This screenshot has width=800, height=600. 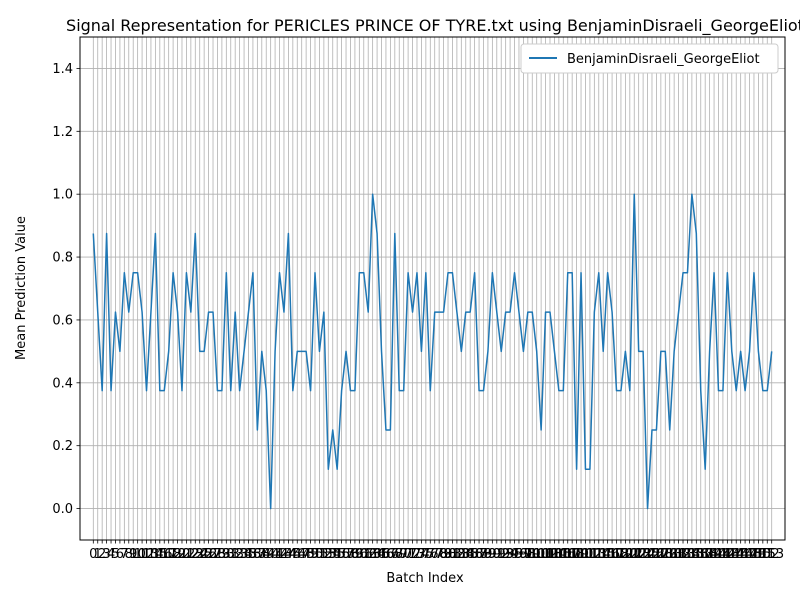 I want to click on x-tick-label: 28, so click(x=217, y=554).